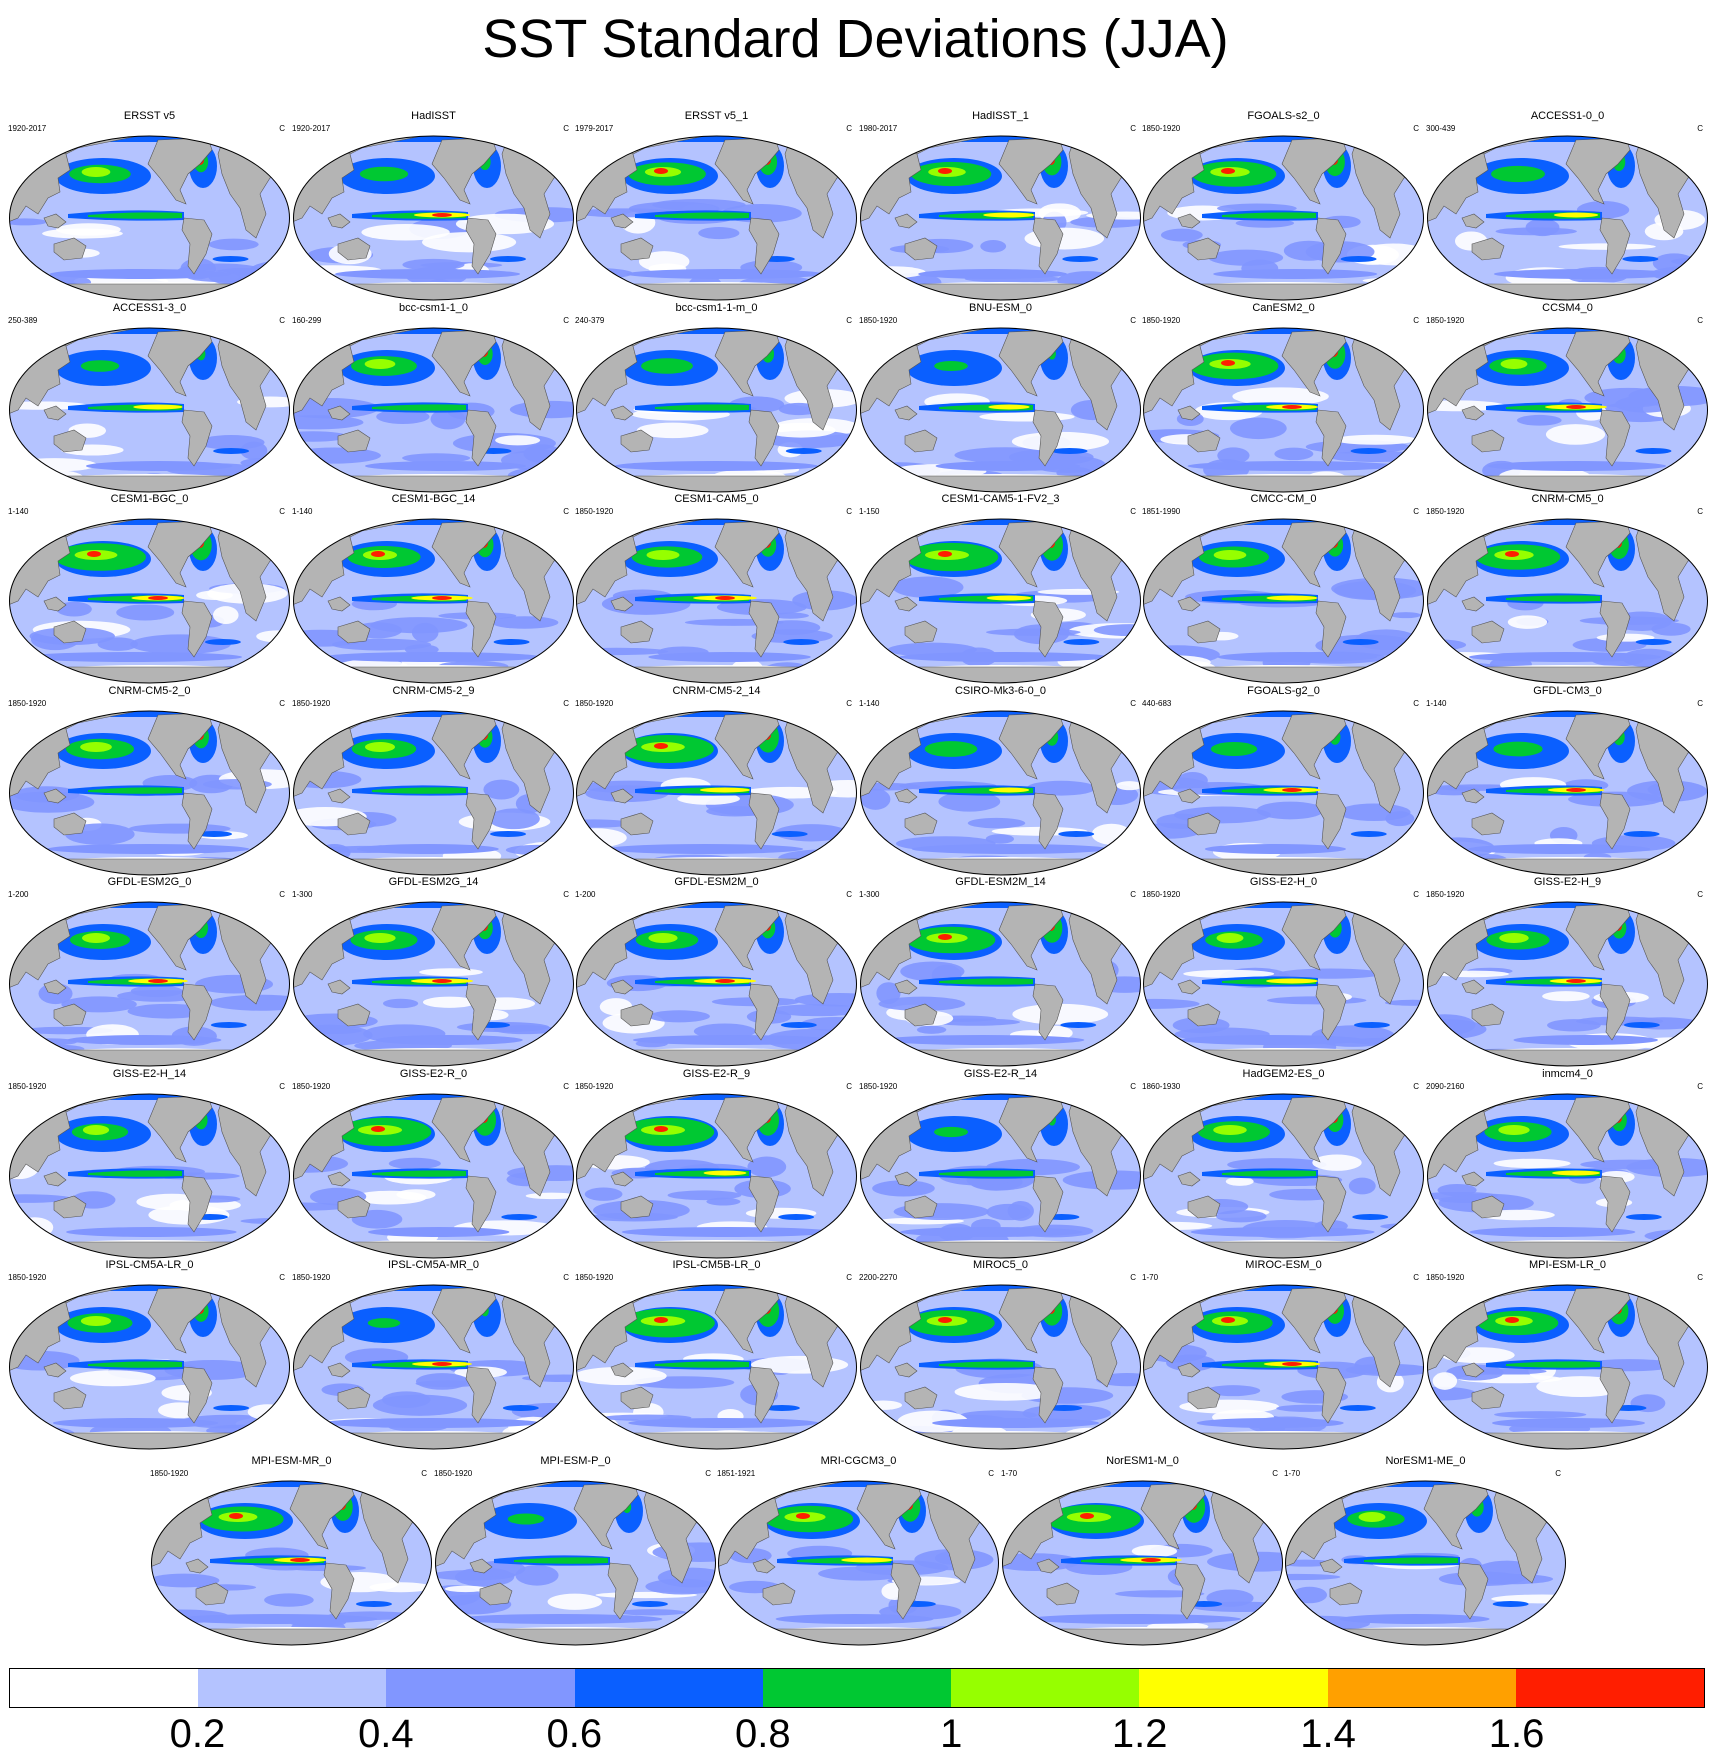 Image resolution: width=1711 pixels, height=1761 pixels. What do you see at coordinates (197, 1734) in the screenshot?
I see `colorbar-tick-label: 0.2` at bounding box center [197, 1734].